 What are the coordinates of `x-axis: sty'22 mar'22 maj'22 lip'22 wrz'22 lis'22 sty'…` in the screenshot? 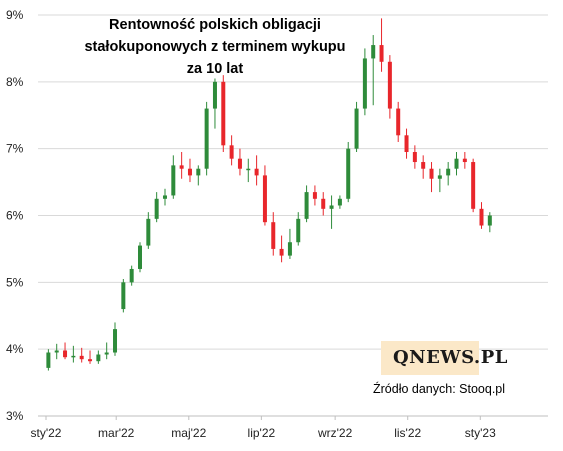 It's located at (289, 427).